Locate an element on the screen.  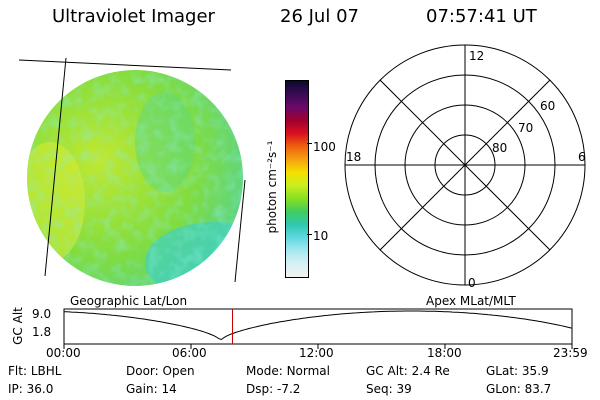
colorbar-tick-100: 100 is located at coordinates (324, 147).